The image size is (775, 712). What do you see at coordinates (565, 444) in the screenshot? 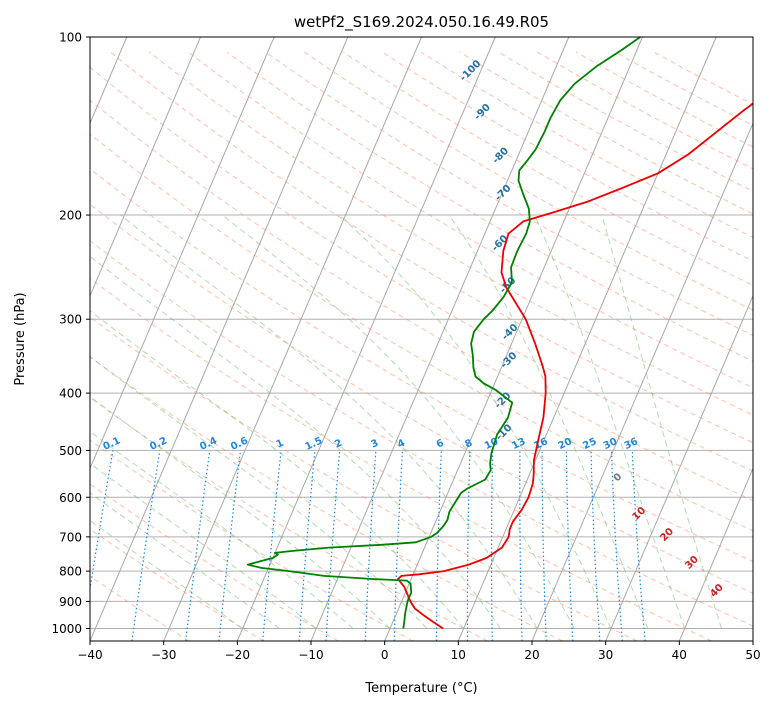
I see `mixing-ratio-label: 20` at bounding box center [565, 444].